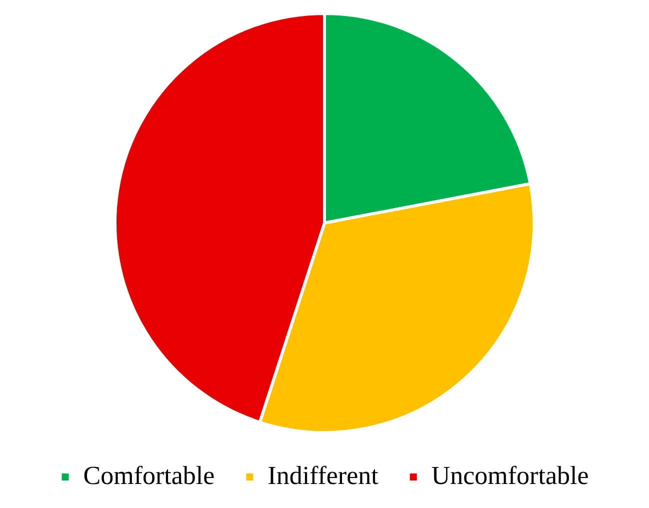  Describe the element at coordinates (324, 475) in the screenshot. I see `legend-label: Indifferent` at that location.